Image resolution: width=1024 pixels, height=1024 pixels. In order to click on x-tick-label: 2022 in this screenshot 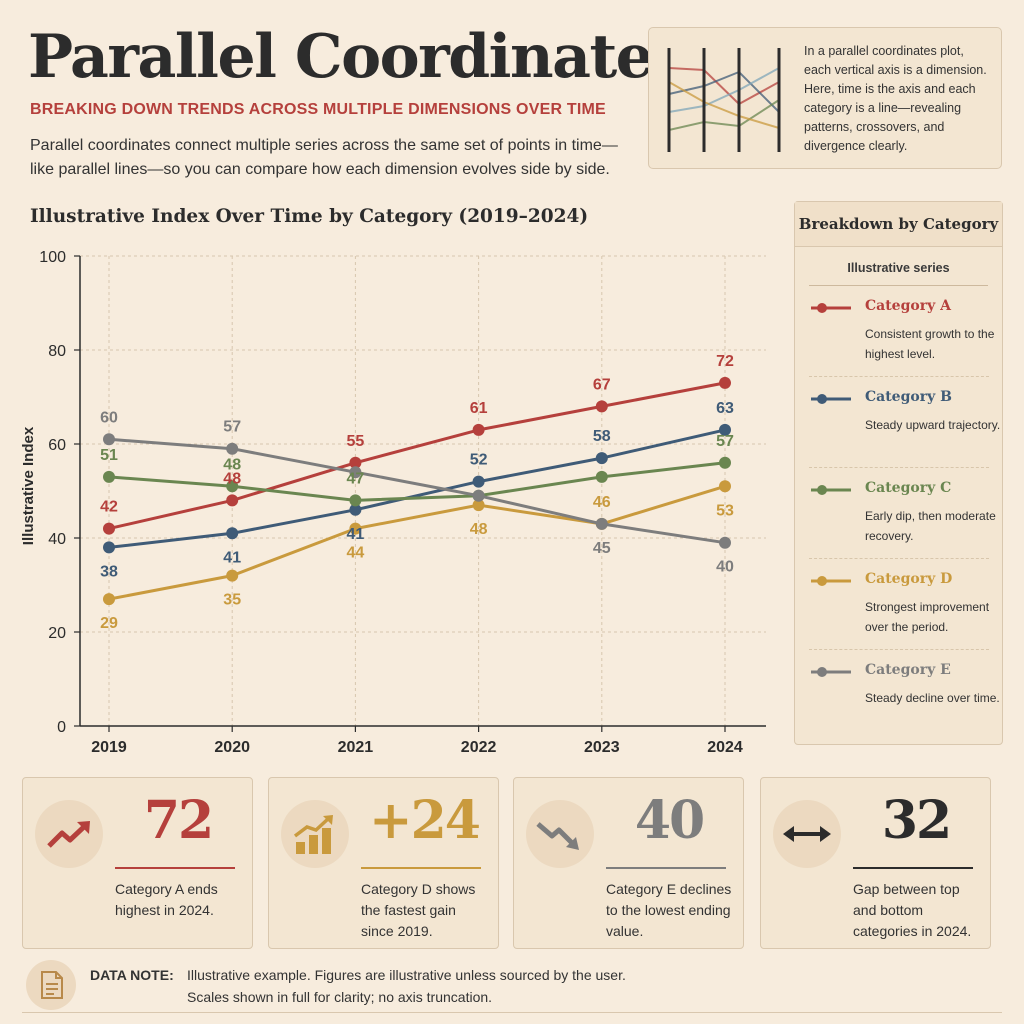, I will do `click(479, 747)`.